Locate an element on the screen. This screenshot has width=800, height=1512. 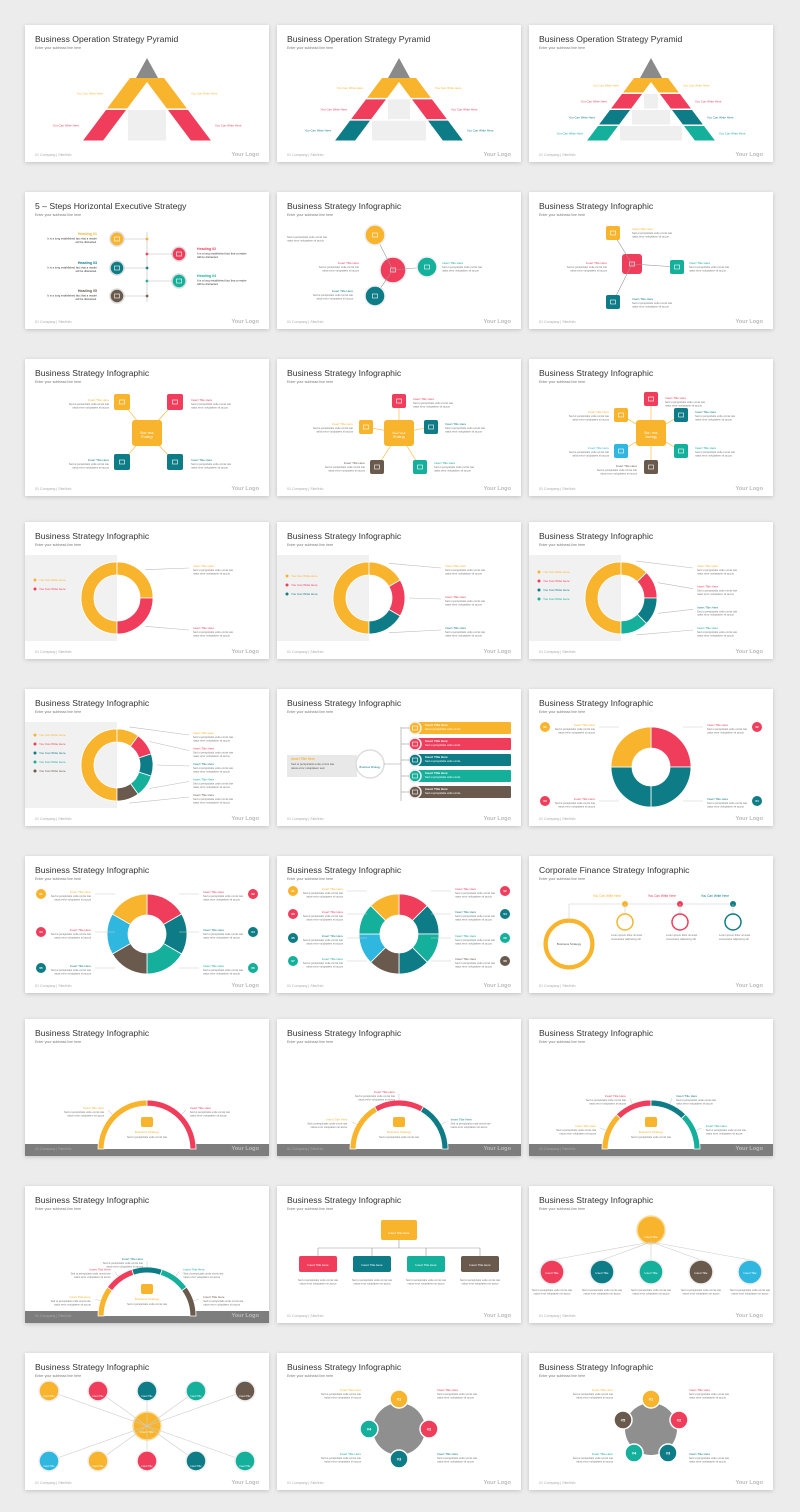
org-root-label: Insert Title Here is located at coordinates (399, 1233).